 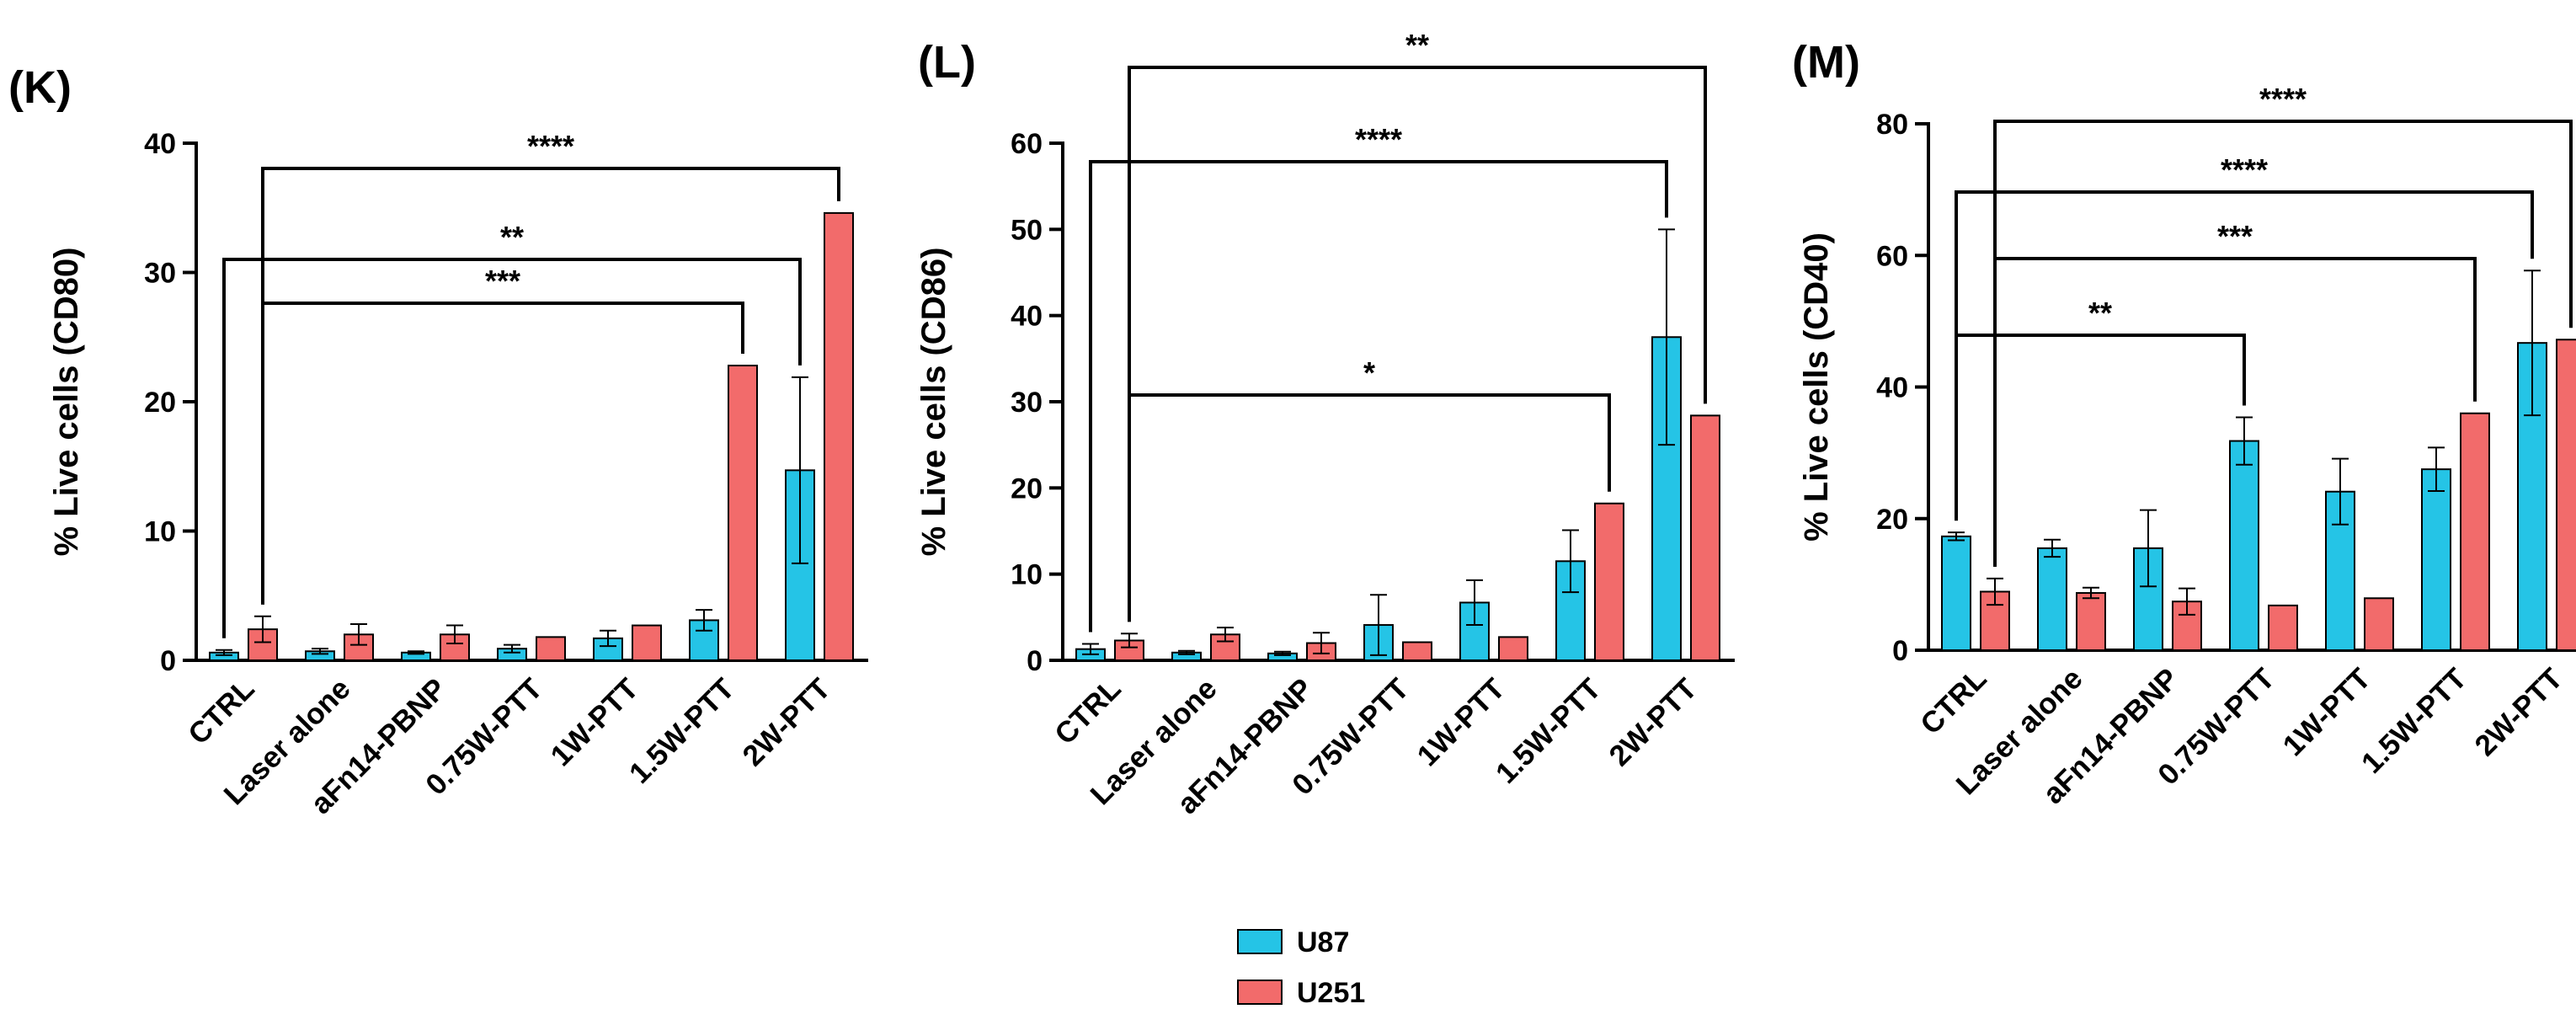 I want to click on y-axis-label: % Live cells (CD80), so click(x=66, y=402).